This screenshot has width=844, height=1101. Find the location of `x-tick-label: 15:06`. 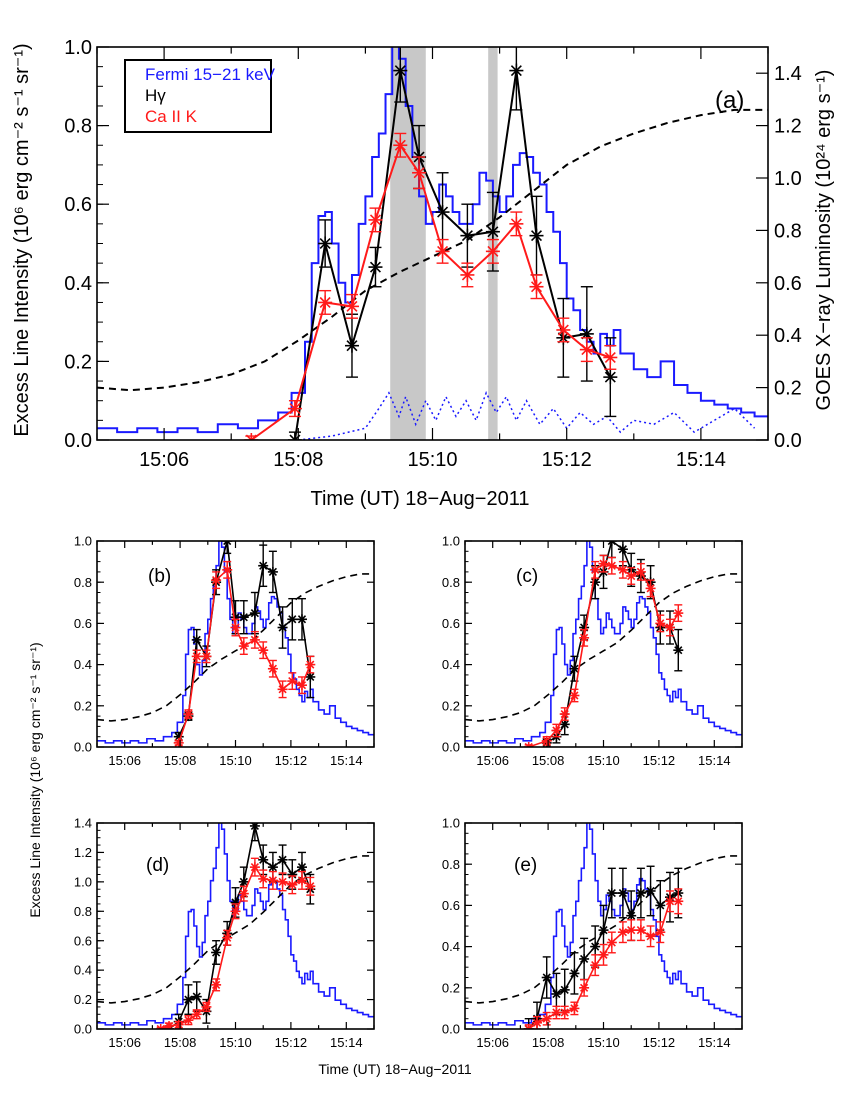

x-tick-label: 15:06 is located at coordinates (492, 760).